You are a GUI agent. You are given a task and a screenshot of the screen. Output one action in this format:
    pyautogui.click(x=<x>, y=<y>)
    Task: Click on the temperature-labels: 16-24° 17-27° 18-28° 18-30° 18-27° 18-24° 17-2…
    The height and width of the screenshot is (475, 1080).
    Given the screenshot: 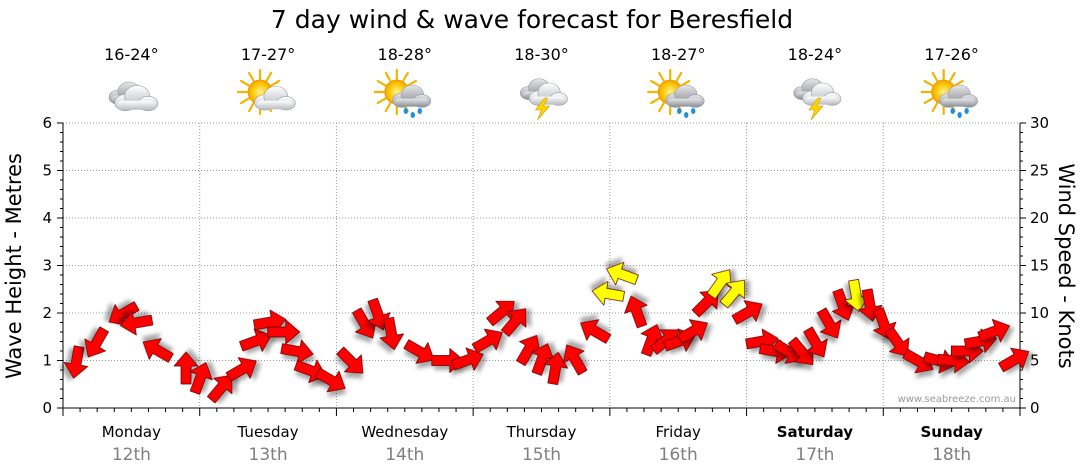 What is the action you would take?
    pyautogui.click(x=541, y=54)
    